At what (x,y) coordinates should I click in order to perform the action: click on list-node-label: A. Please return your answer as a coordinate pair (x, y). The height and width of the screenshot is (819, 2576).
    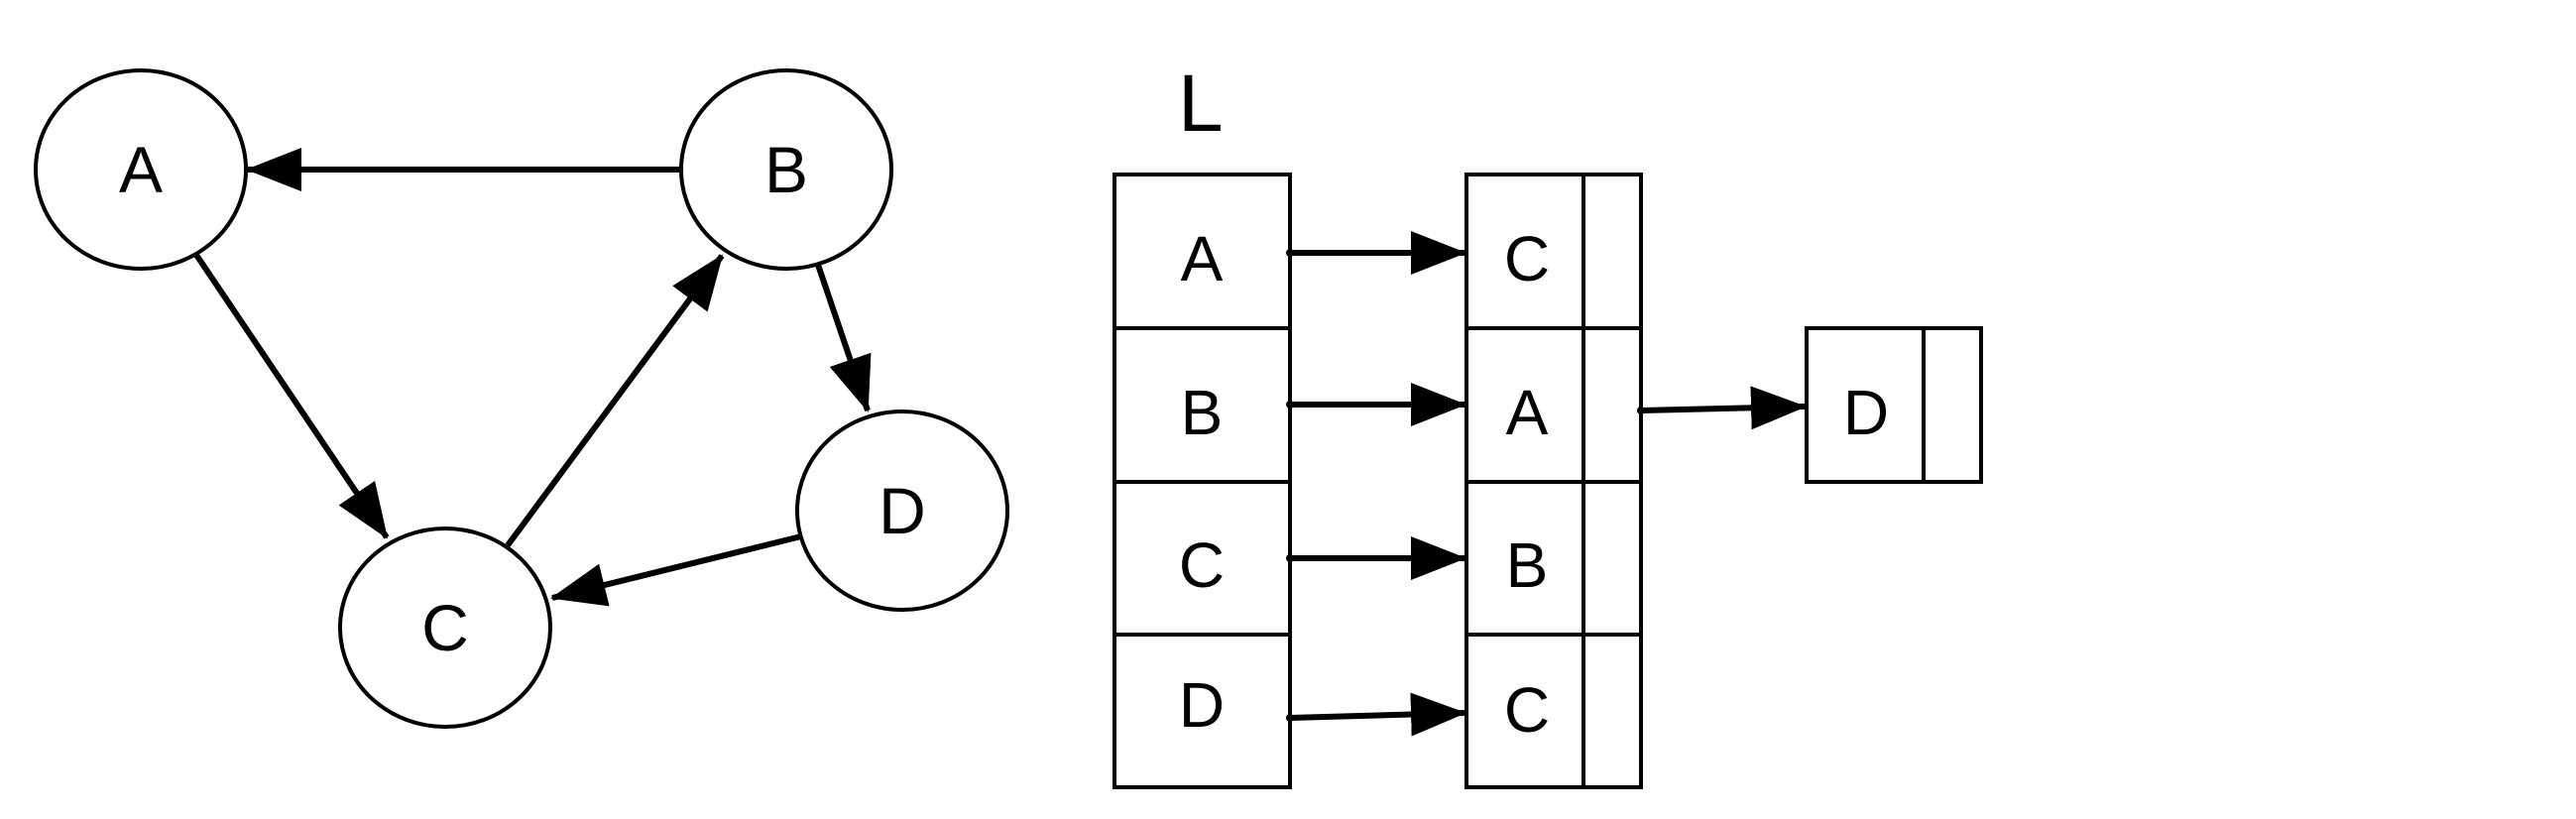
    Looking at the image, I should click on (1528, 412).